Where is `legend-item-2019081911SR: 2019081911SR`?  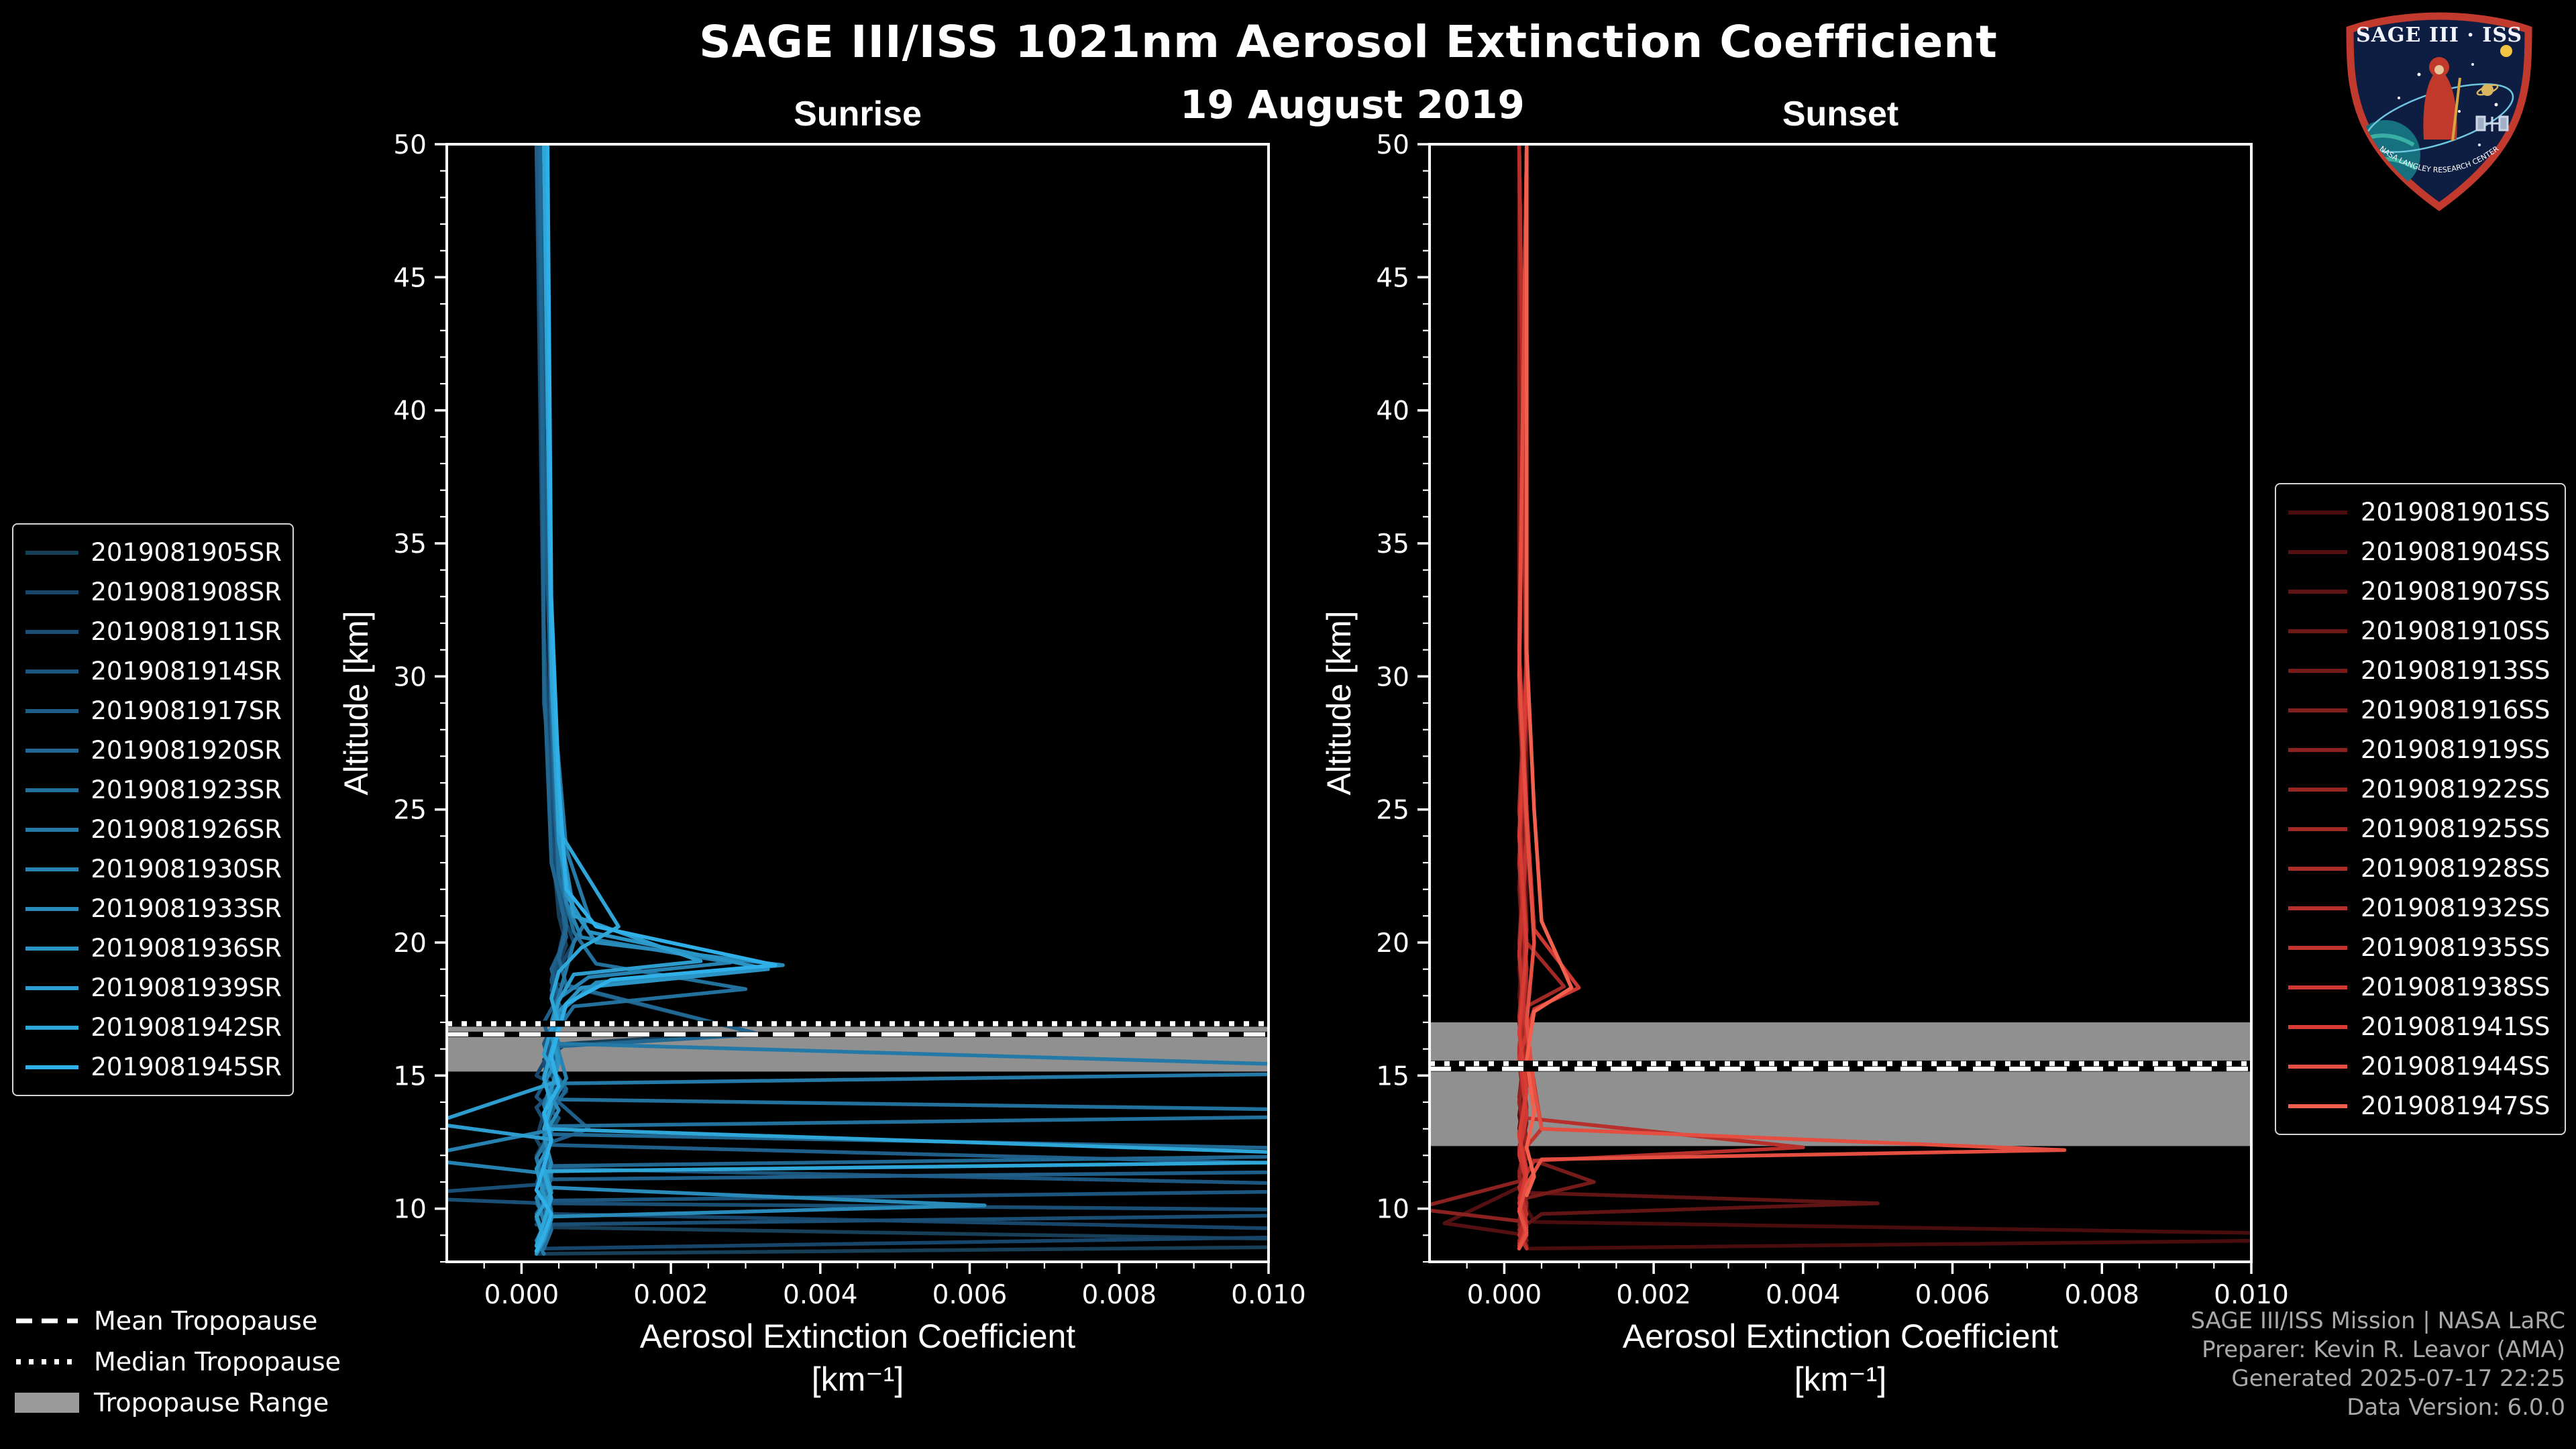 legend-item-2019081911SR: 2019081911SR is located at coordinates (153, 631).